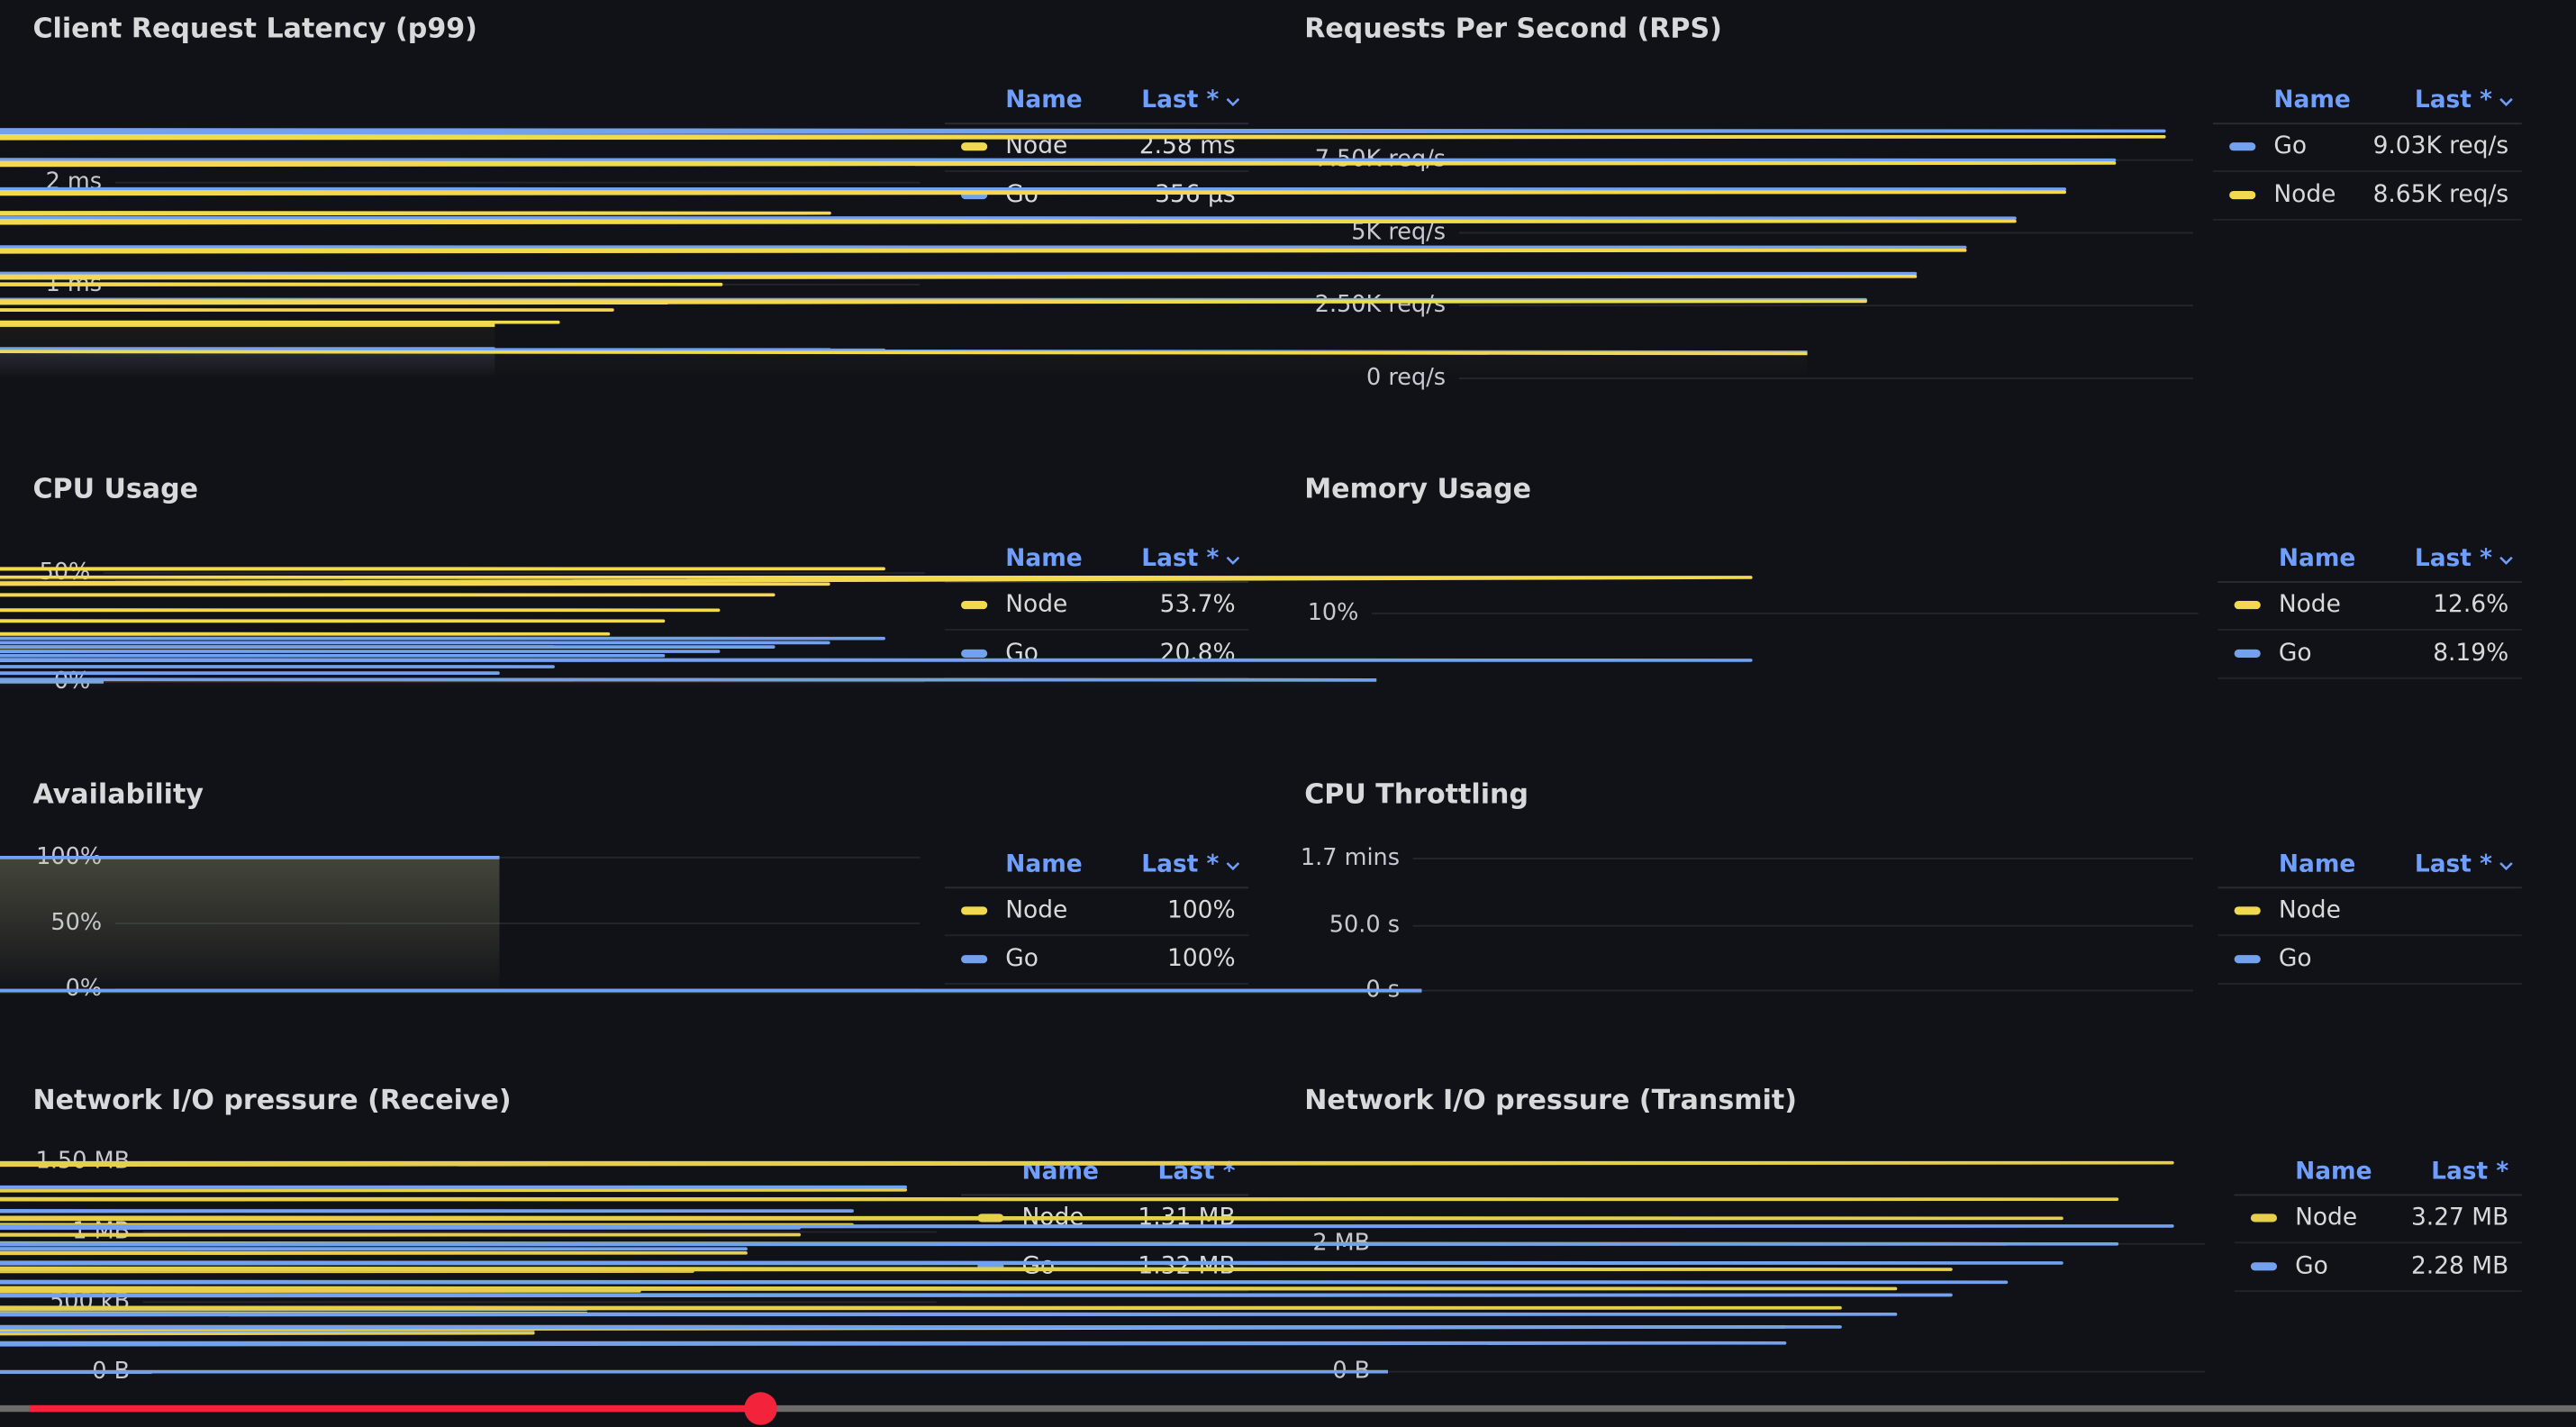 The image size is (2576, 1427). Describe the element at coordinates (2441, 194) in the screenshot. I see `legend-last: 8.65K req/s` at that location.